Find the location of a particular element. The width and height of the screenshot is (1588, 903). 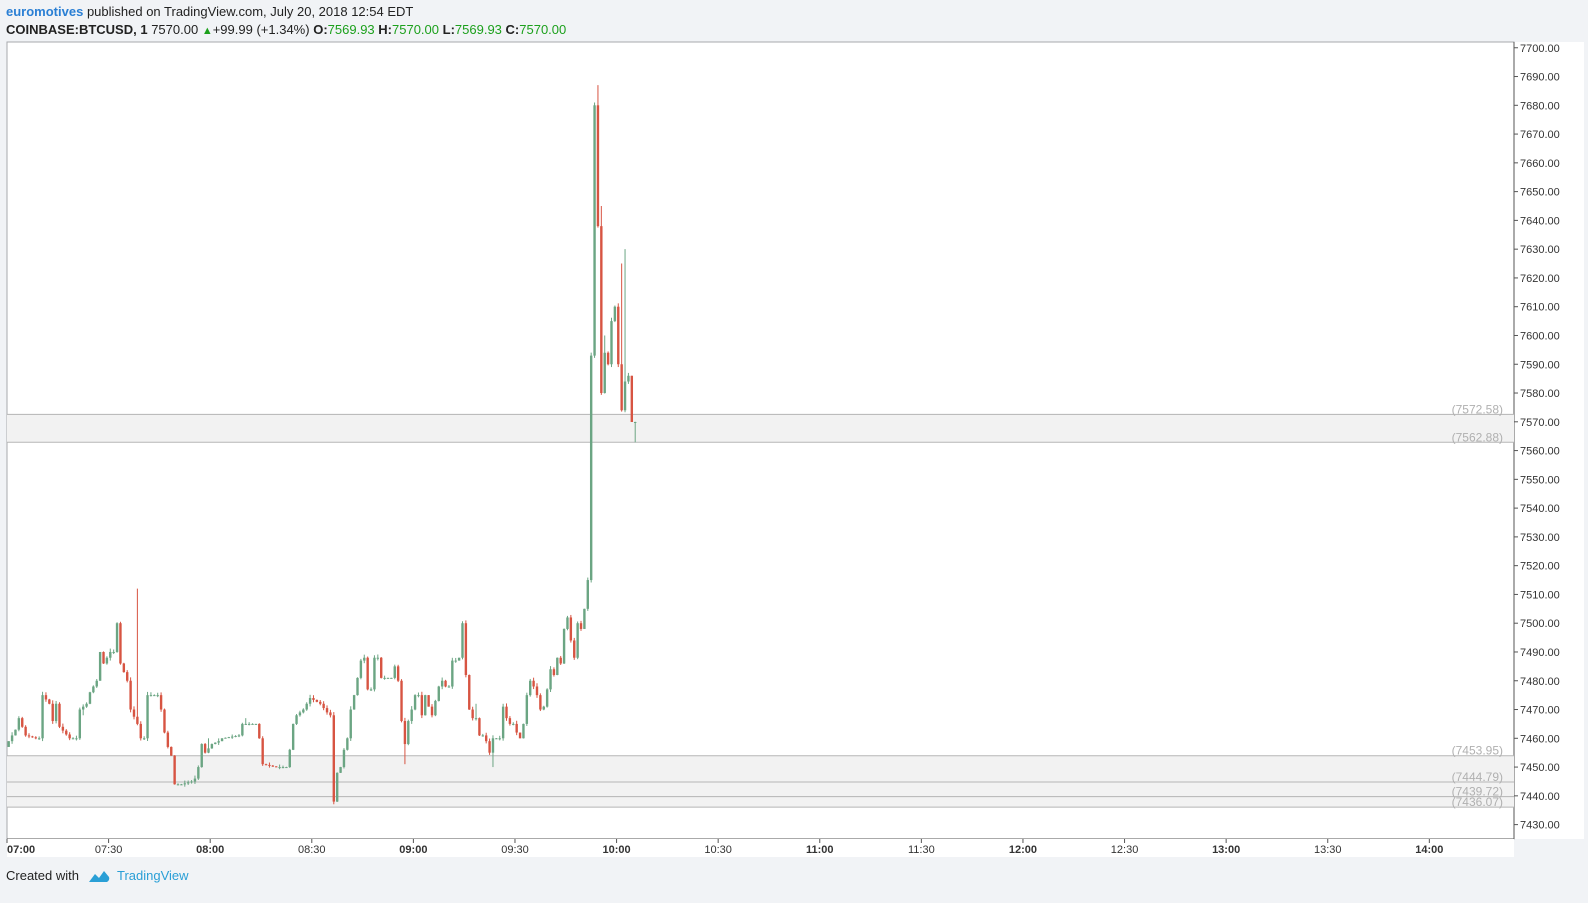

time-scale is located at coordinates (760, 848).